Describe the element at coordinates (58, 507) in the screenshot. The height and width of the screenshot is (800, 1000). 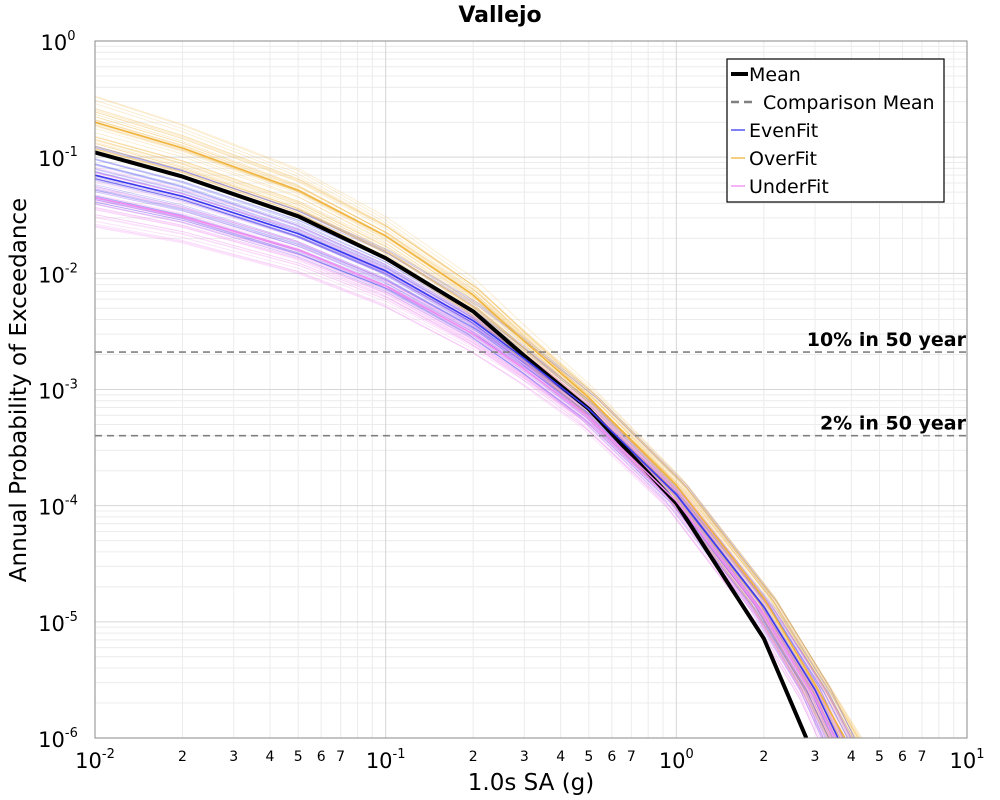
I see `y-tick-label: 10⁻⁴` at that location.